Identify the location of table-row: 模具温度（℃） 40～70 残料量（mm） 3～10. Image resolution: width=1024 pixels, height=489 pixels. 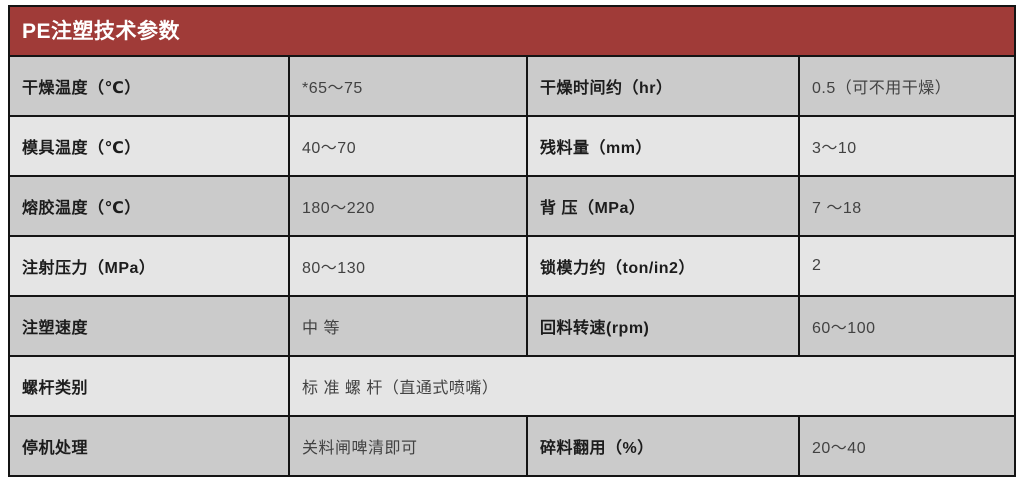
(512, 146).